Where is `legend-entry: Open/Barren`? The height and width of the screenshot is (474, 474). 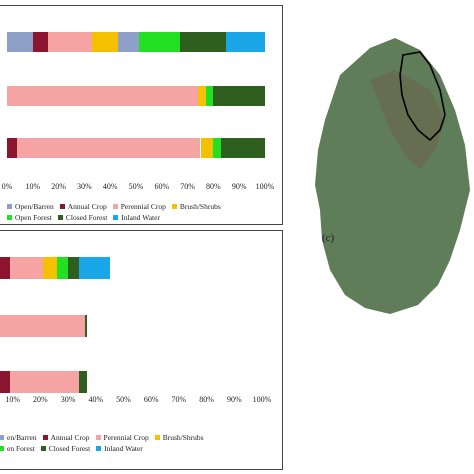
legend-entry: Open/Barren is located at coordinates (30, 206).